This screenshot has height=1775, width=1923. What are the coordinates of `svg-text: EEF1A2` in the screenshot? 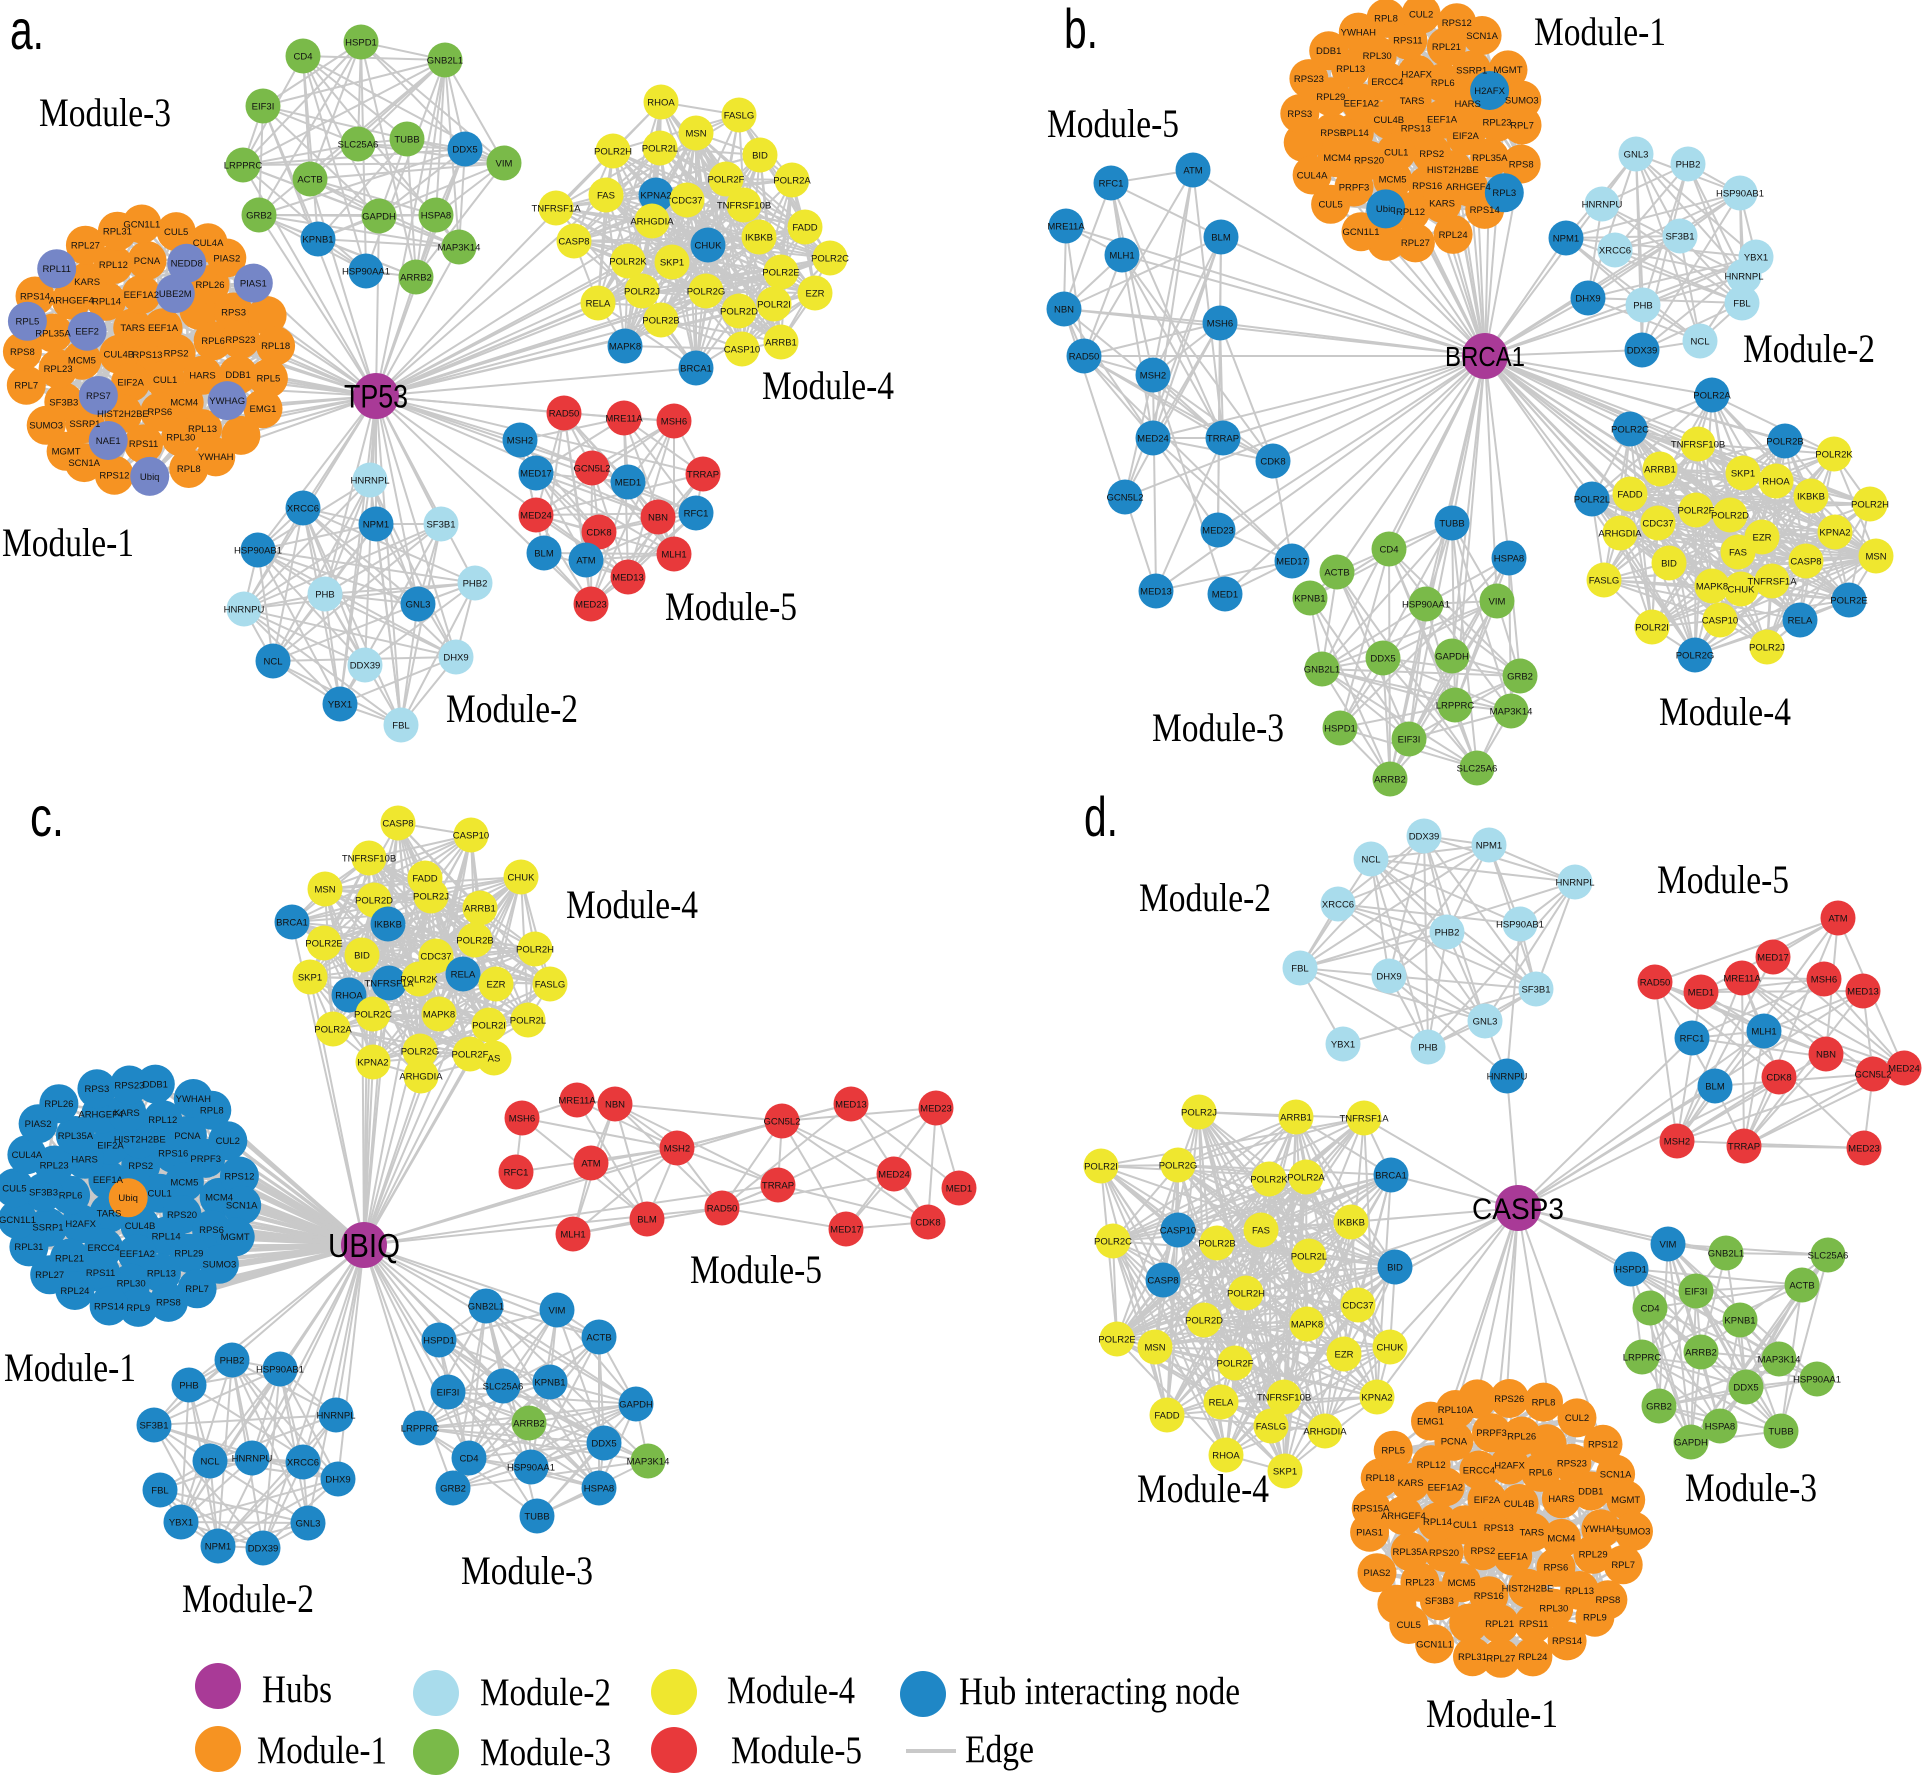 It's located at (1361, 103).